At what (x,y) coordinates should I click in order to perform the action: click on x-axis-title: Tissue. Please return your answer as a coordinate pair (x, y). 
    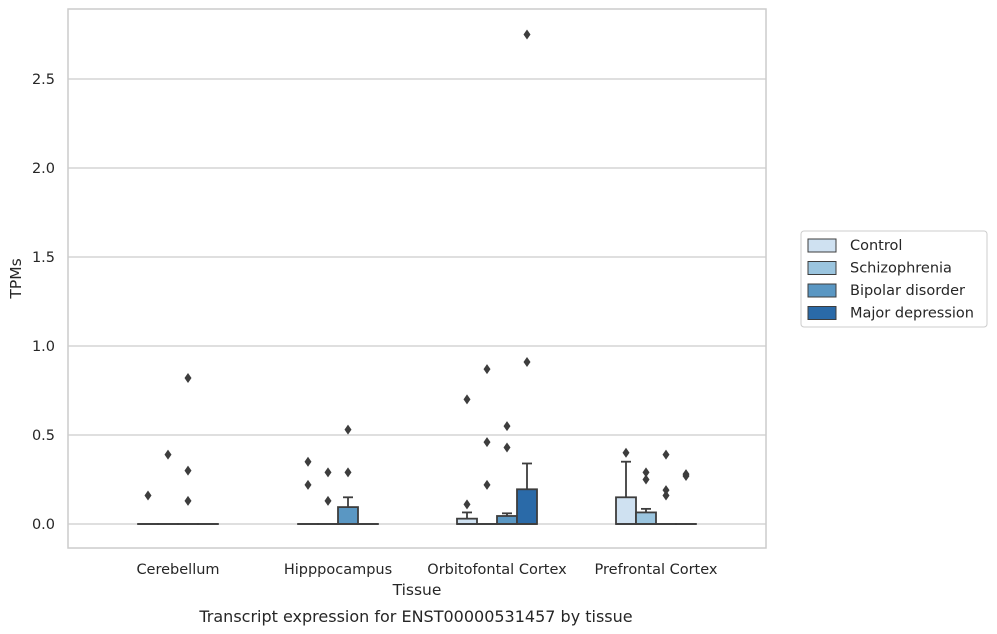
    Looking at the image, I should click on (417, 590).